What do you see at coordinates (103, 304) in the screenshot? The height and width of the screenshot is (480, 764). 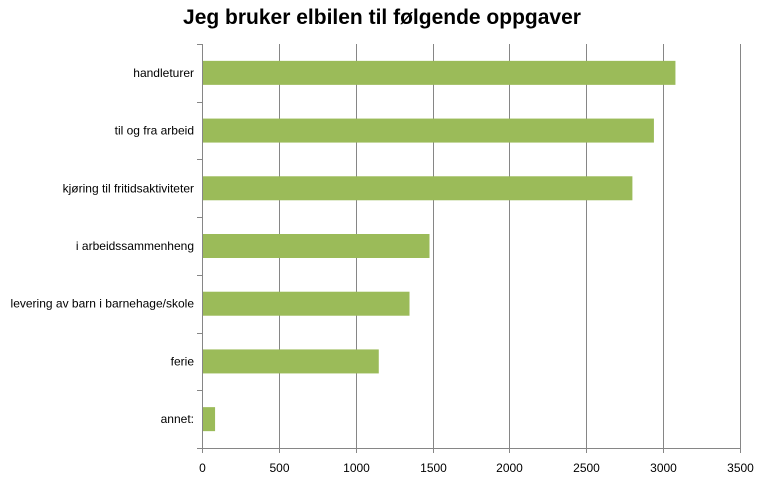 I see `category-label: levering av barn i barnehage/skole` at bounding box center [103, 304].